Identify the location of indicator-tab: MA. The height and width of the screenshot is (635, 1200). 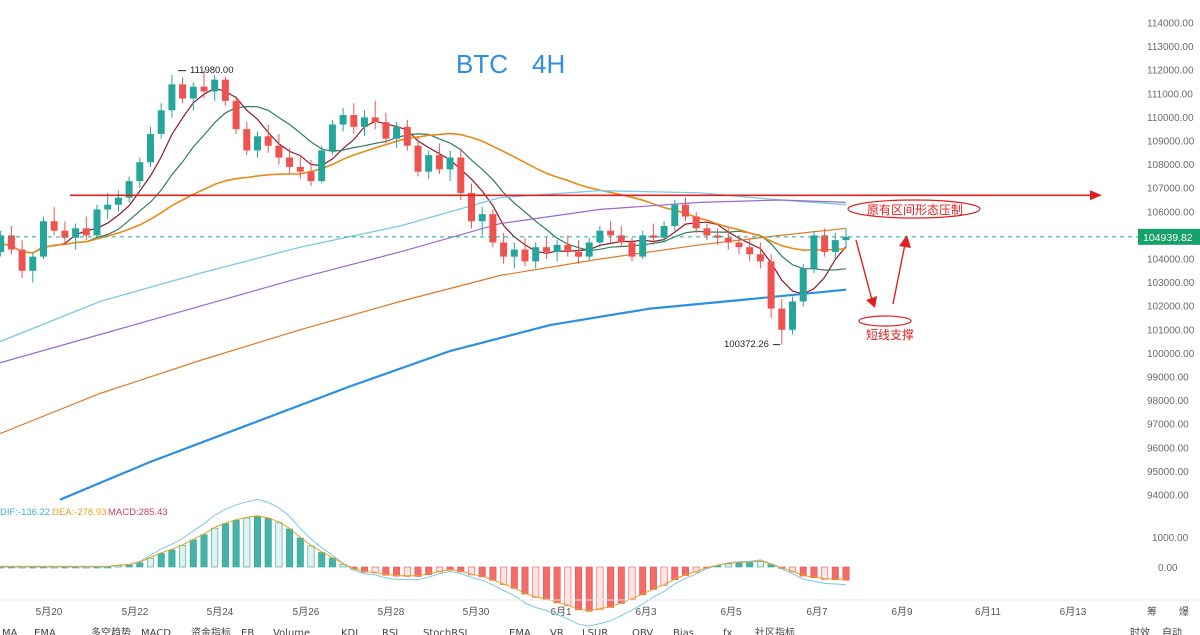
(10, 631).